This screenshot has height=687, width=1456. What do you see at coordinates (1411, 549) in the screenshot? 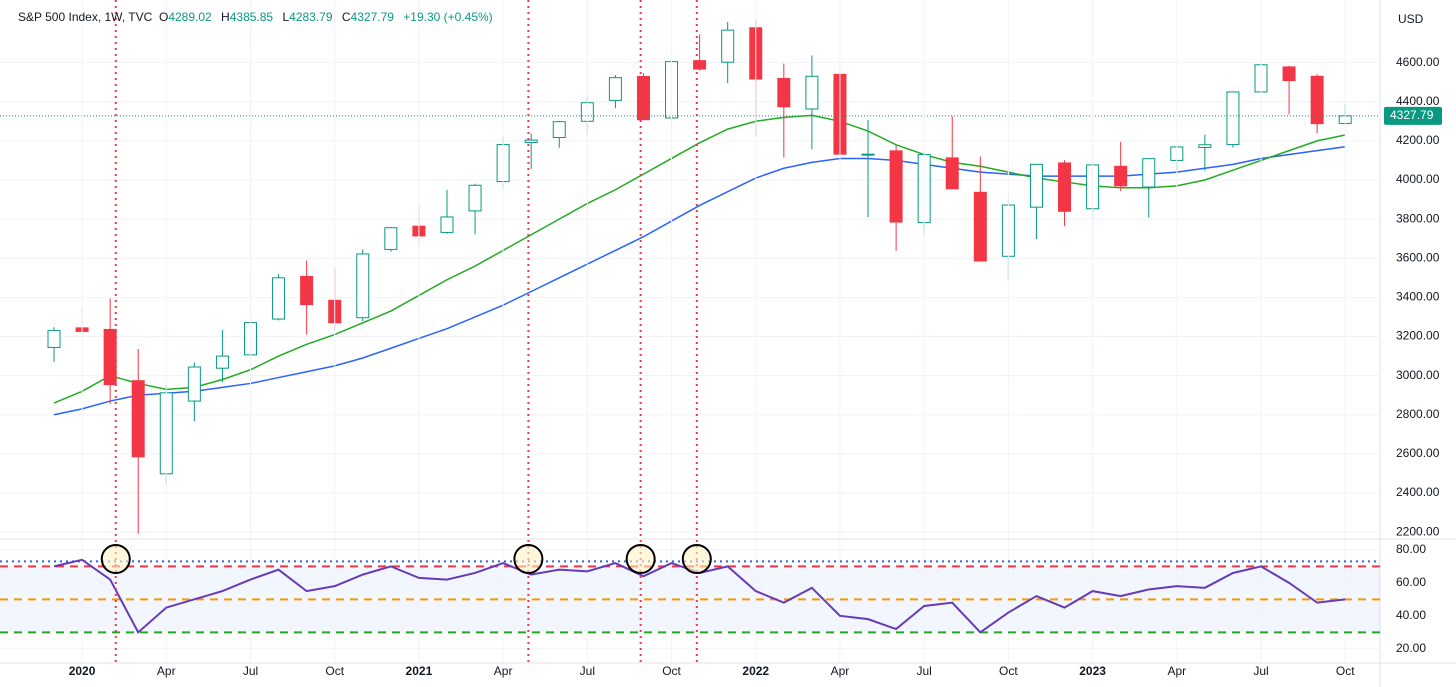
I see `y-tick-label: 80.00` at bounding box center [1411, 549].